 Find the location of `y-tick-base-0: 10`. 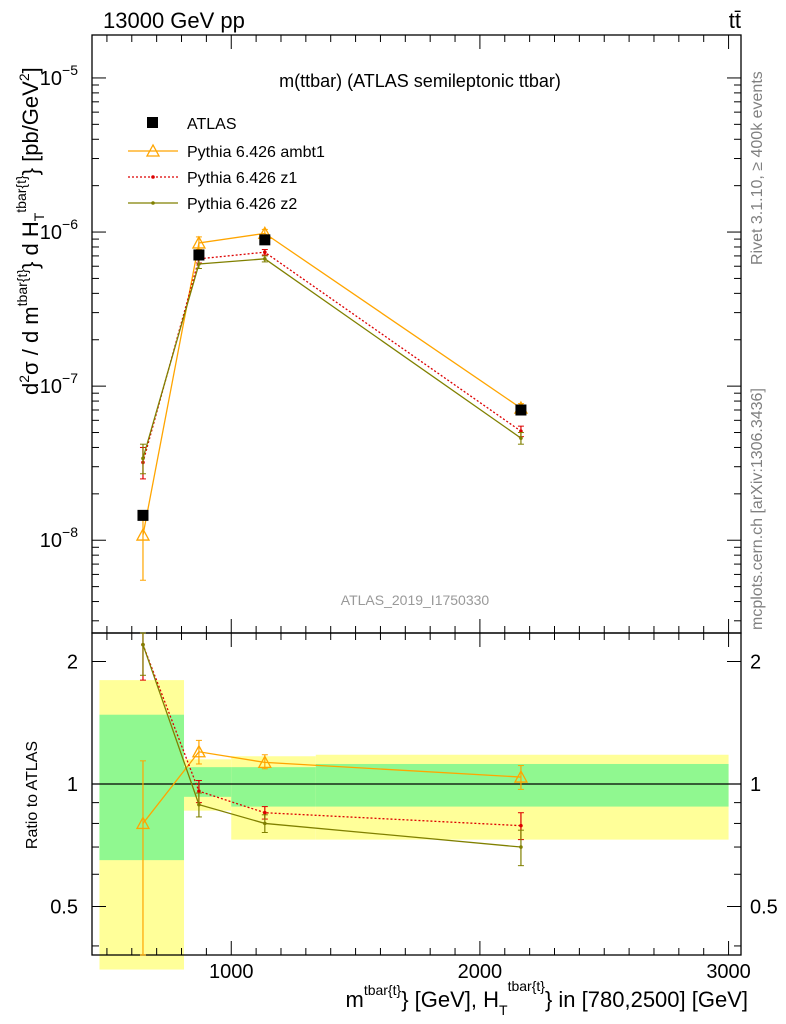

y-tick-base-0: 10 is located at coordinates (51, 541).